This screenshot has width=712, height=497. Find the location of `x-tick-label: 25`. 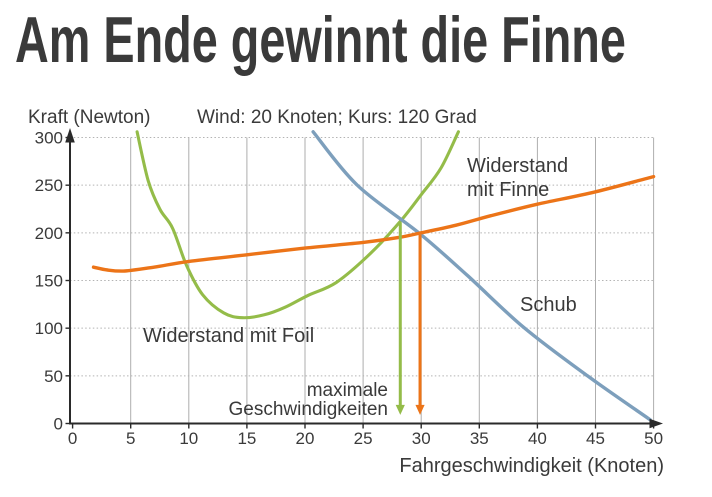

x-tick-label: 25 is located at coordinates (363, 438).